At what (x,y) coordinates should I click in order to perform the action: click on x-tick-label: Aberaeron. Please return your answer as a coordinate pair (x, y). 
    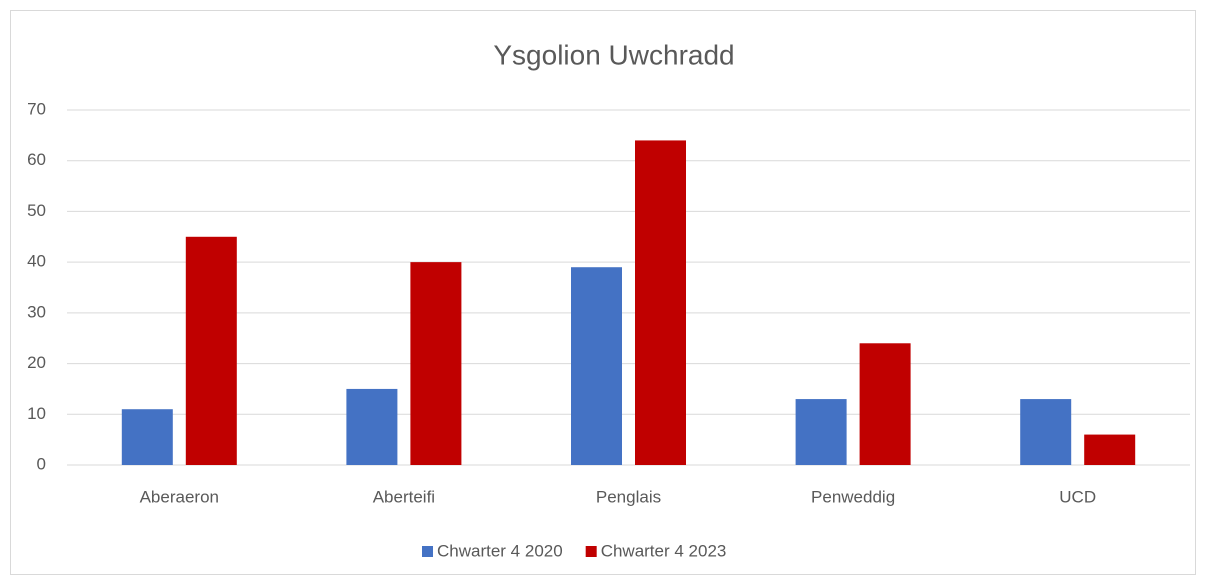
    Looking at the image, I should click on (179, 496).